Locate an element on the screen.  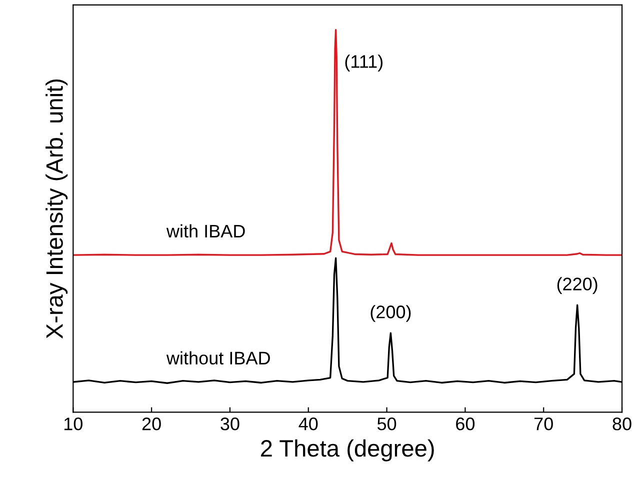
y-axis-title: X-ray Intensity (Arb. unit) is located at coordinates (57, 209).